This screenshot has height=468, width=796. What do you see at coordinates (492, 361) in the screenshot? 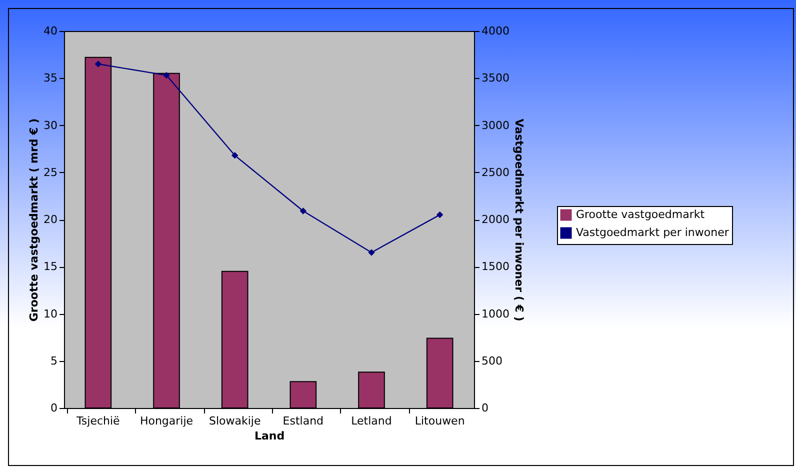
I see `y2-tick-label: 500` at bounding box center [492, 361].